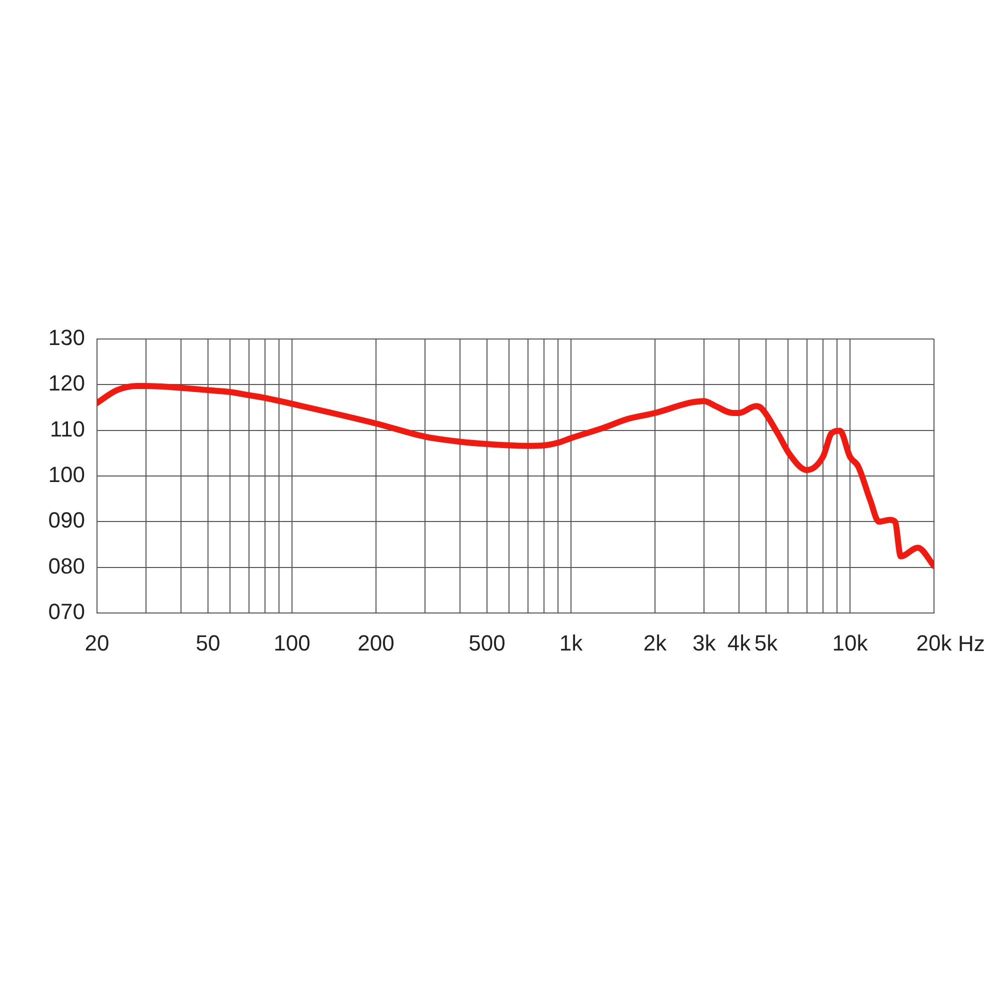 This screenshot has width=1000, height=1000. I want to click on x-tick-label: 5k, so click(766, 643).